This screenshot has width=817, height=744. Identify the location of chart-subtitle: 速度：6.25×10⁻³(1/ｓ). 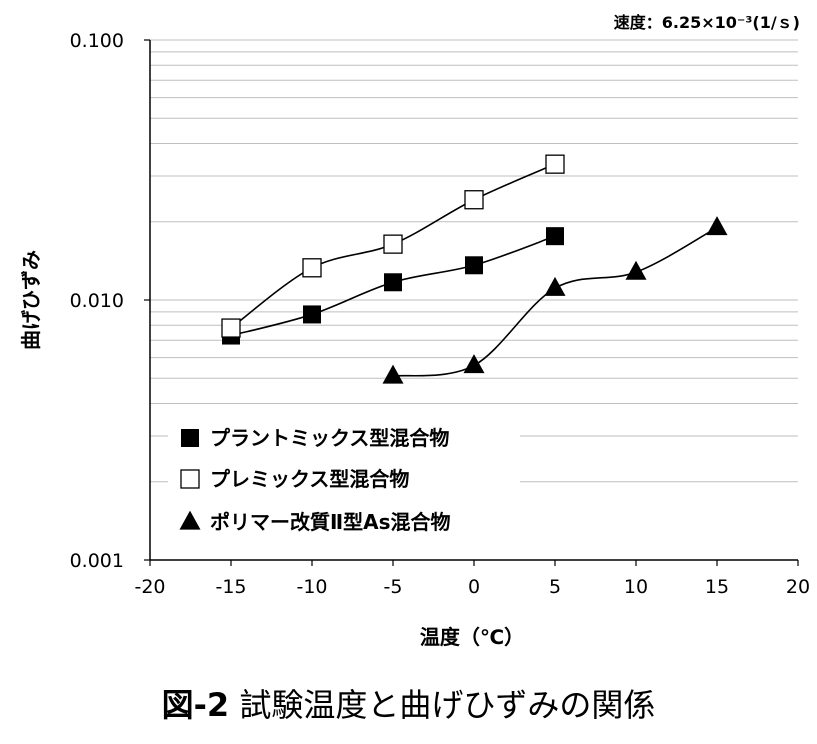
(707, 22).